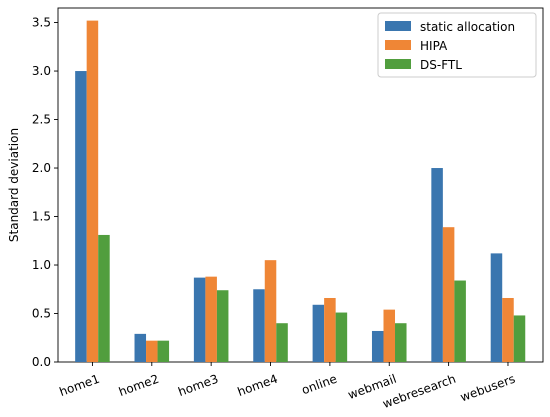 The width and height of the screenshot is (550, 417). I want to click on bar-home4-hipa, so click(270, 311).